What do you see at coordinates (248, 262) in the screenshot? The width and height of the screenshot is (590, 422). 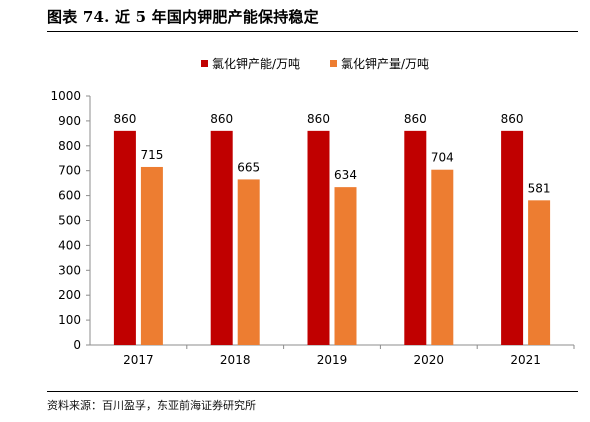 I see `bar-output-2018` at bounding box center [248, 262].